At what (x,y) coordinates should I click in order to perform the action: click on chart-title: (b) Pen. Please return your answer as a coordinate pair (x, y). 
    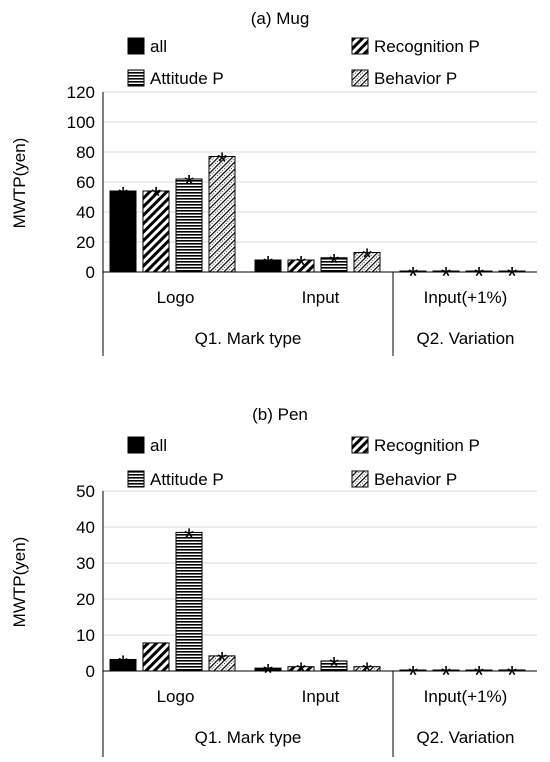
    Looking at the image, I should click on (280, 414).